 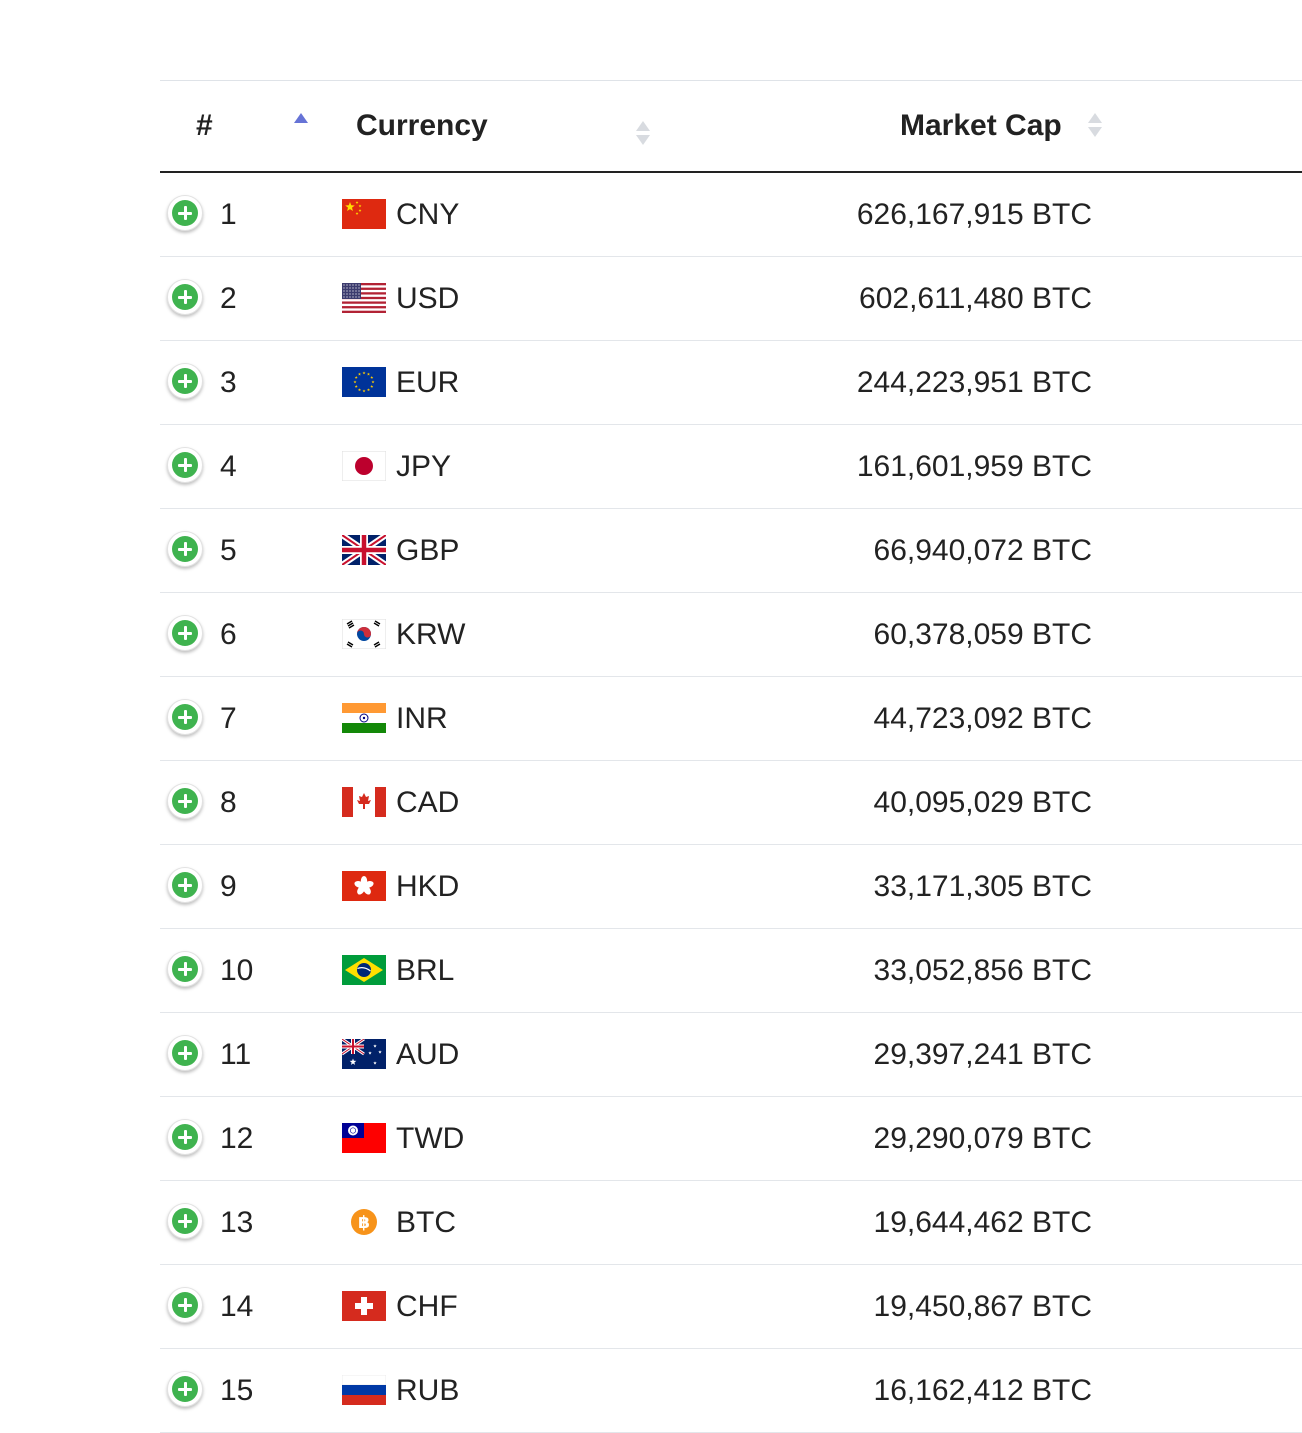 What do you see at coordinates (982, 550) in the screenshot?
I see `market-cap-cell: 66,940,072 BTC` at bounding box center [982, 550].